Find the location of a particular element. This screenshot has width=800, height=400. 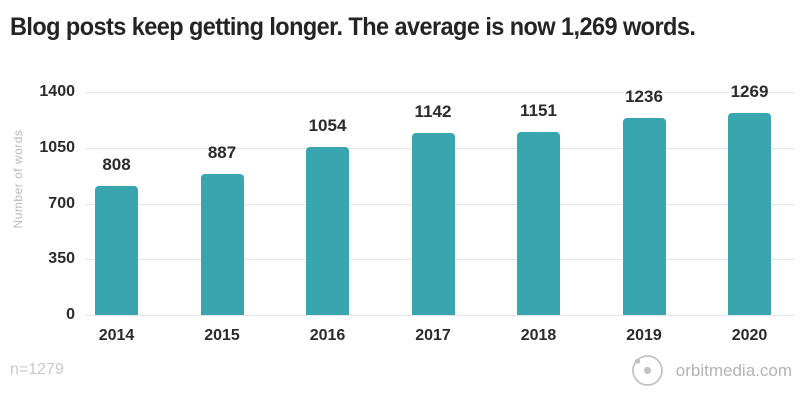

x-tick-label: 2020 is located at coordinates (749, 335).